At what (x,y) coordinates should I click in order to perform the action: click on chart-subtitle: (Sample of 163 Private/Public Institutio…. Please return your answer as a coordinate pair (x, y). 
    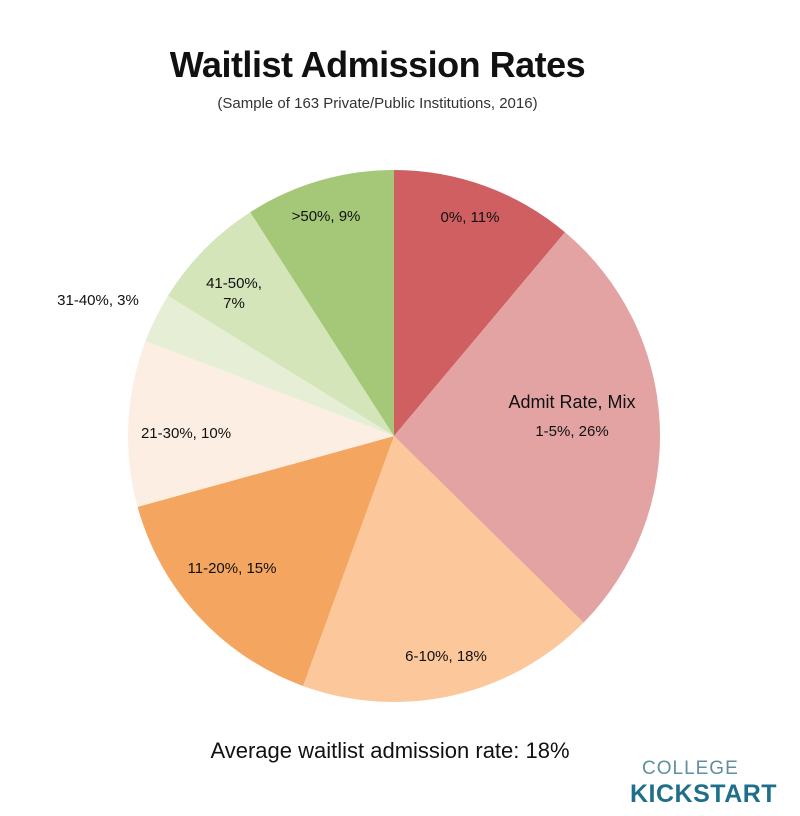
    Looking at the image, I should click on (377, 103).